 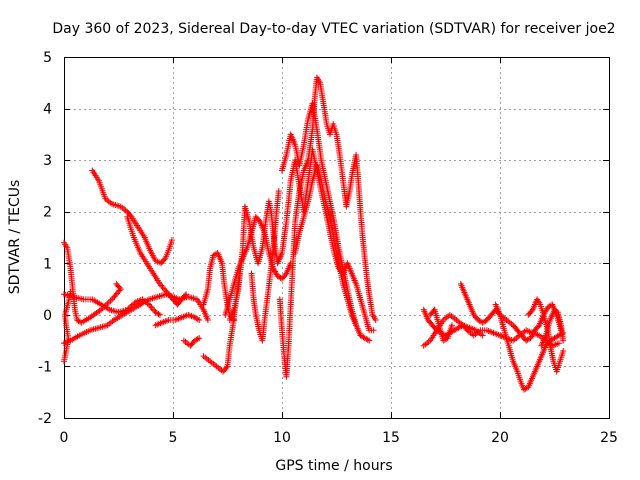 What do you see at coordinates (47, 213) in the screenshot?
I see `y-tick-label: 2` at bounding box center [47, 213].